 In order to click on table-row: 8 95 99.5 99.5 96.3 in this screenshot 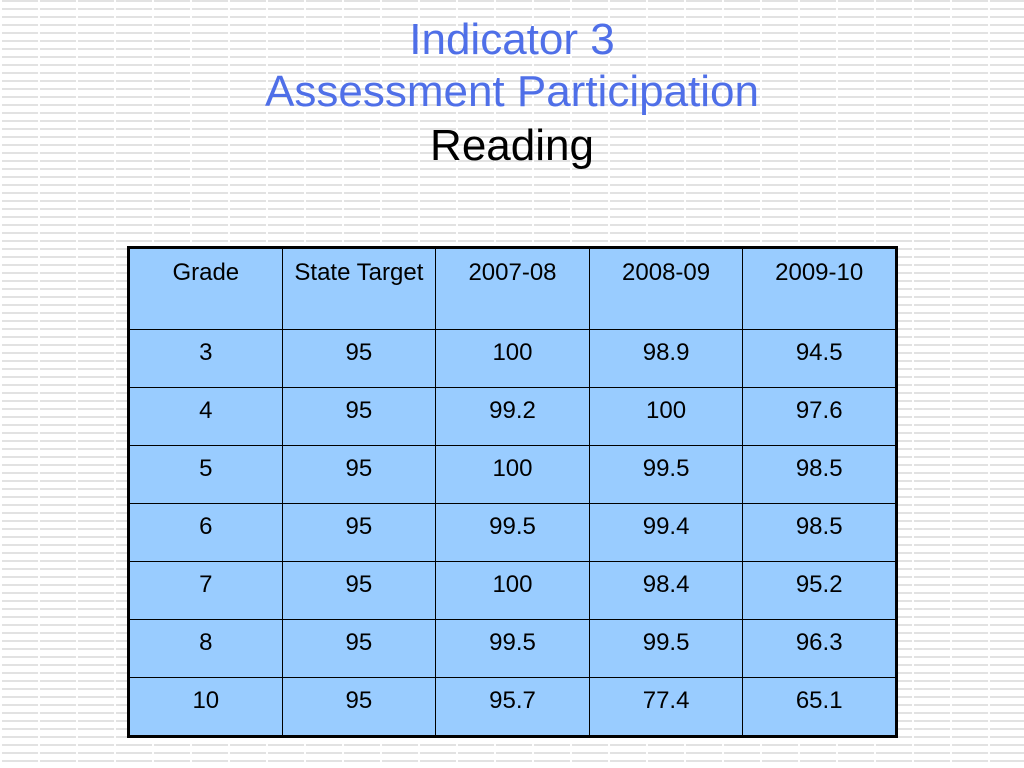, I will do `click(512, 648)`.